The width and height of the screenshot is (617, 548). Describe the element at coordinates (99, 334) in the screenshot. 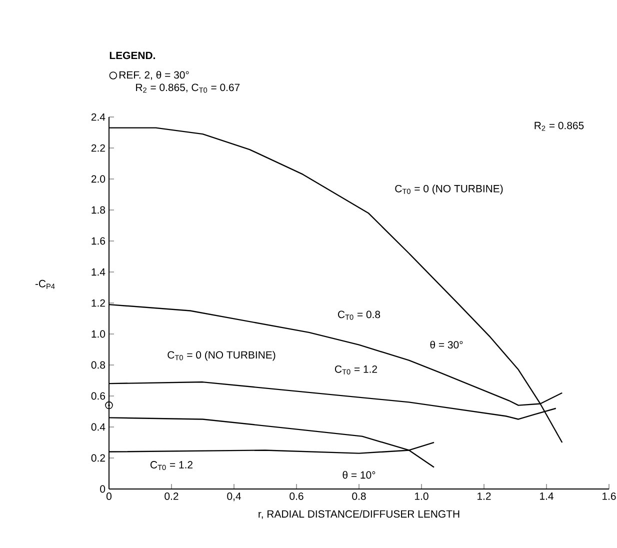

I see `y-tick-label: 1.0` at that location.